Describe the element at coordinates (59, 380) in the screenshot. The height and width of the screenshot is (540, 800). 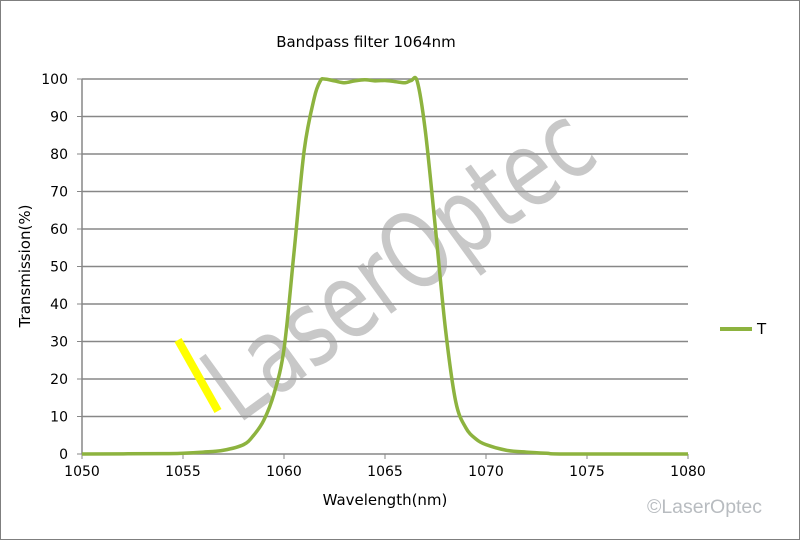
I see `y-tick-label: 20` at that location.